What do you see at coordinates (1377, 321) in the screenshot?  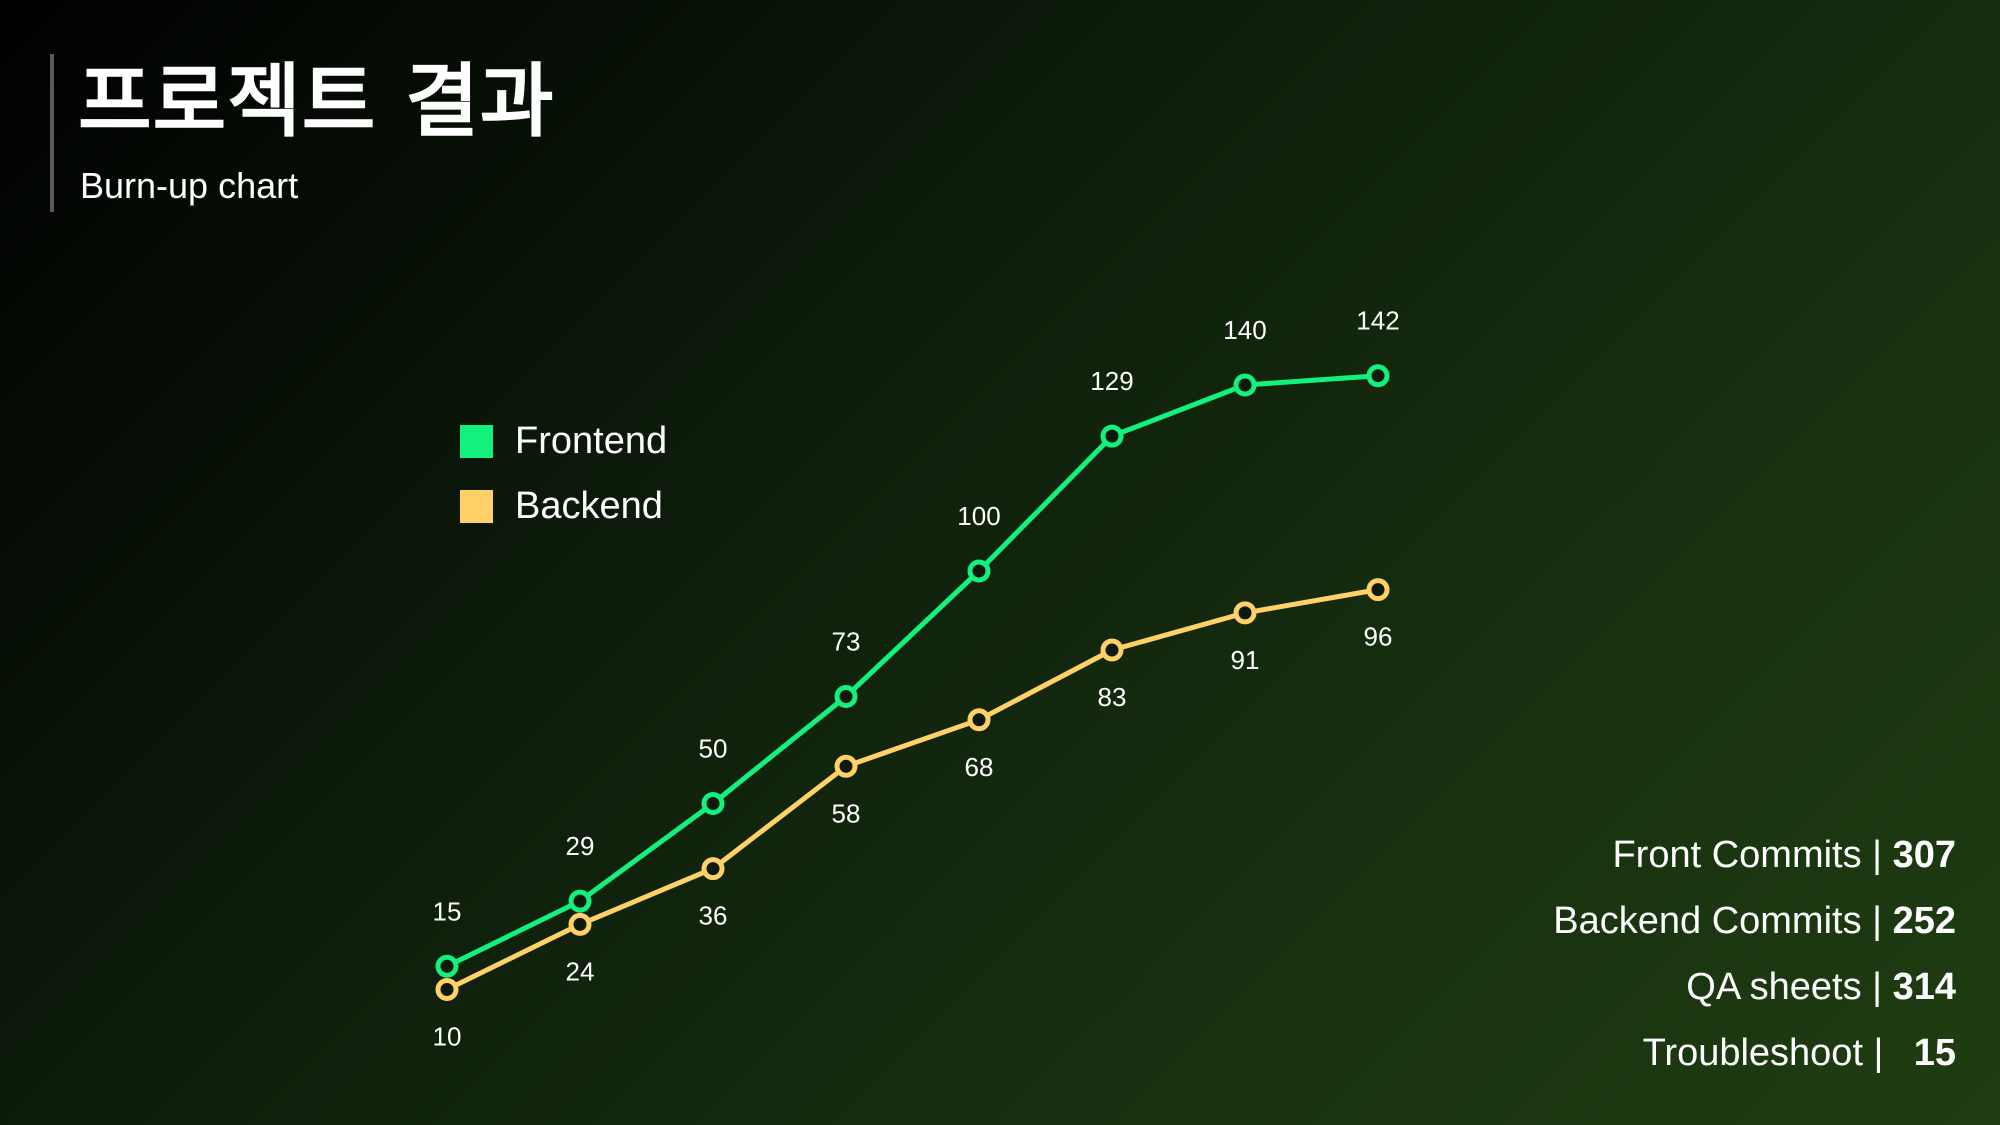 I see `data-label-frontend: 142` at bounding box center [1377, 321].